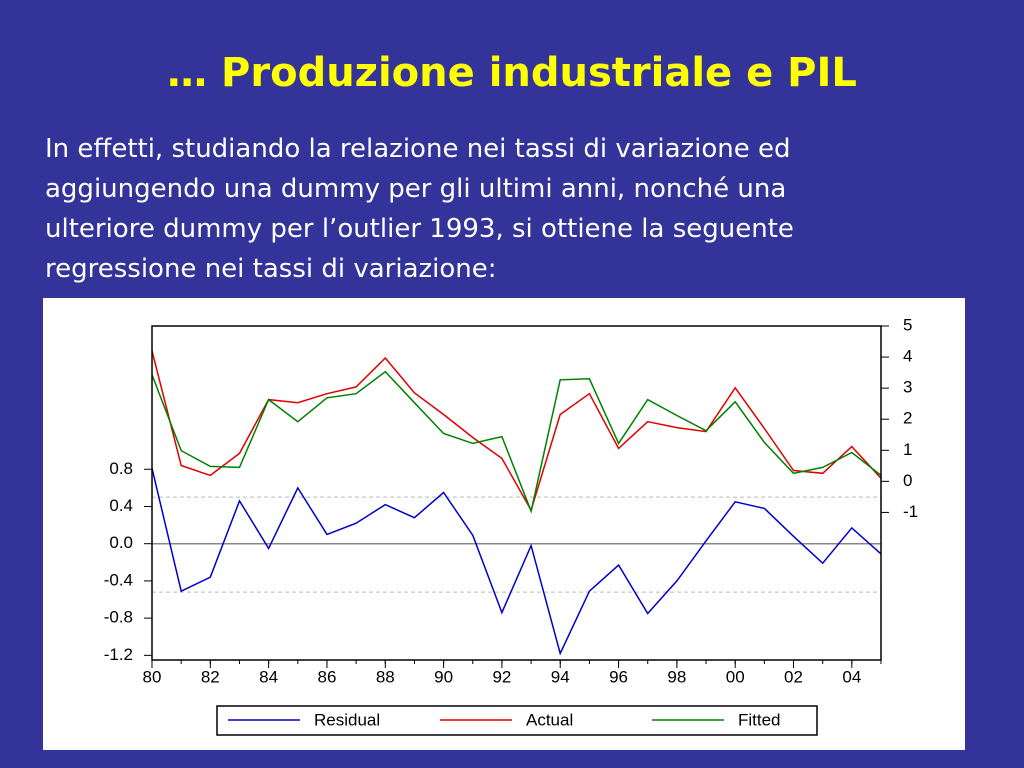 Image resolution: width=1024 pixels, height=768 pixels. I want to click on x-tick-label: 96, so click(618, 676).